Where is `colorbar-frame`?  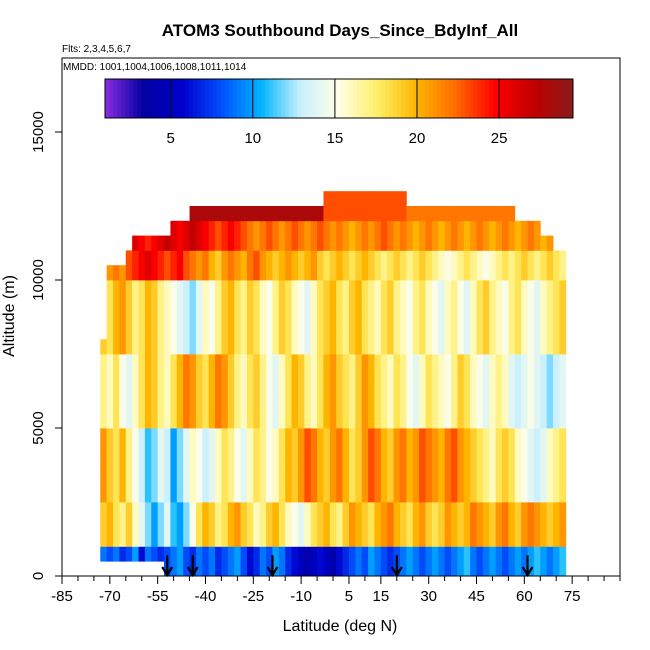 colorbar-frame is located at coordinates (339, 98).